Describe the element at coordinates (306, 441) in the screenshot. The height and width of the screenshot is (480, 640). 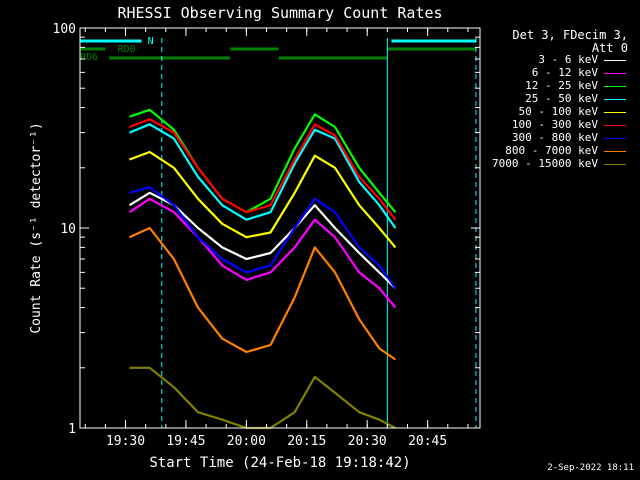
I see `x-tick-label: 20:15` at that location.